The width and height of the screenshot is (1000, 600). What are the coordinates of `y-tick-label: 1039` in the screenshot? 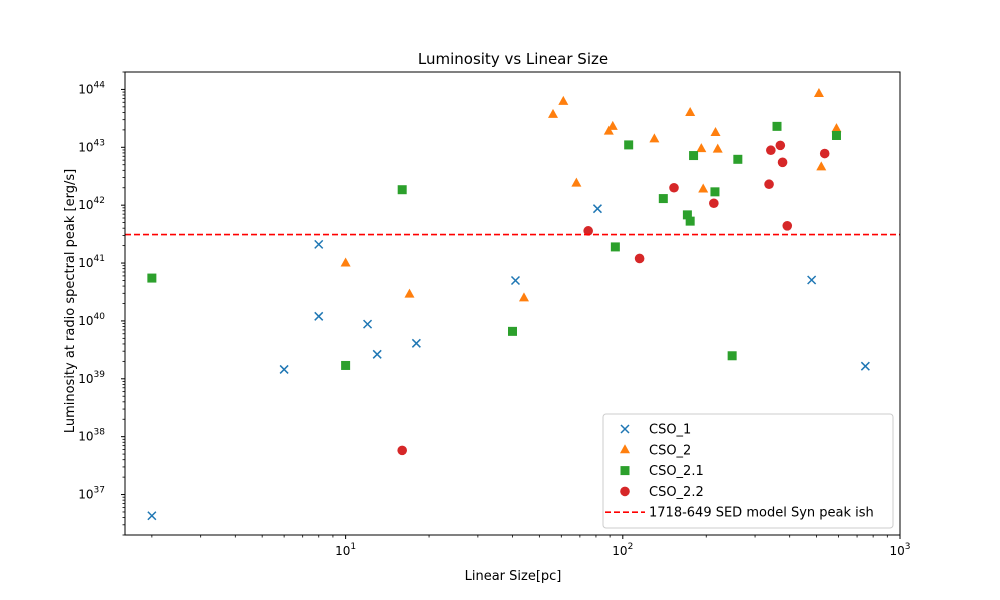 It's located at (91, 378).